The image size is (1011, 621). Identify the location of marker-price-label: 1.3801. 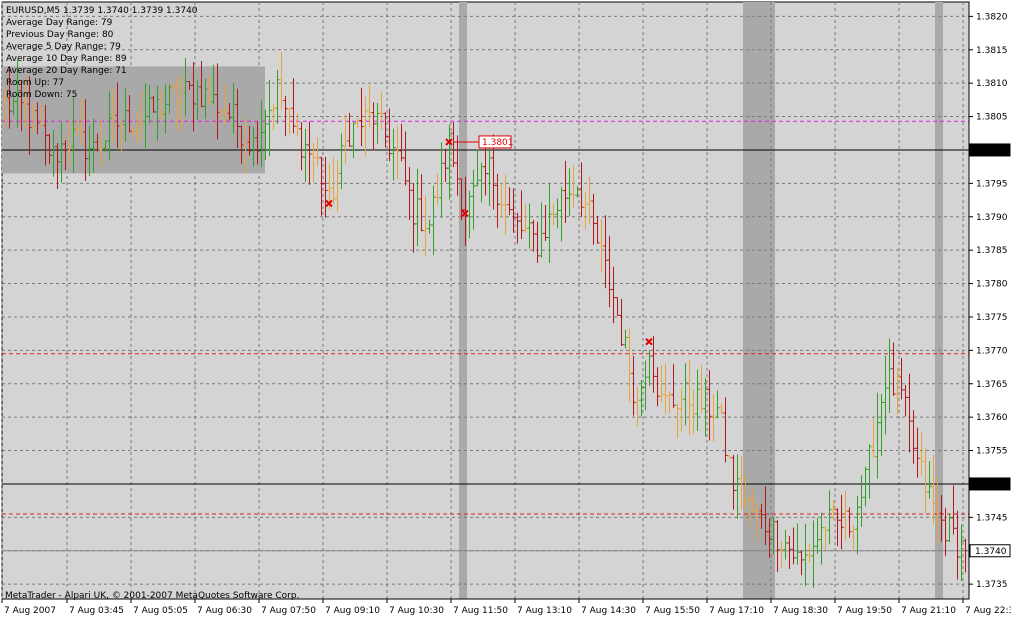
(498, 143).